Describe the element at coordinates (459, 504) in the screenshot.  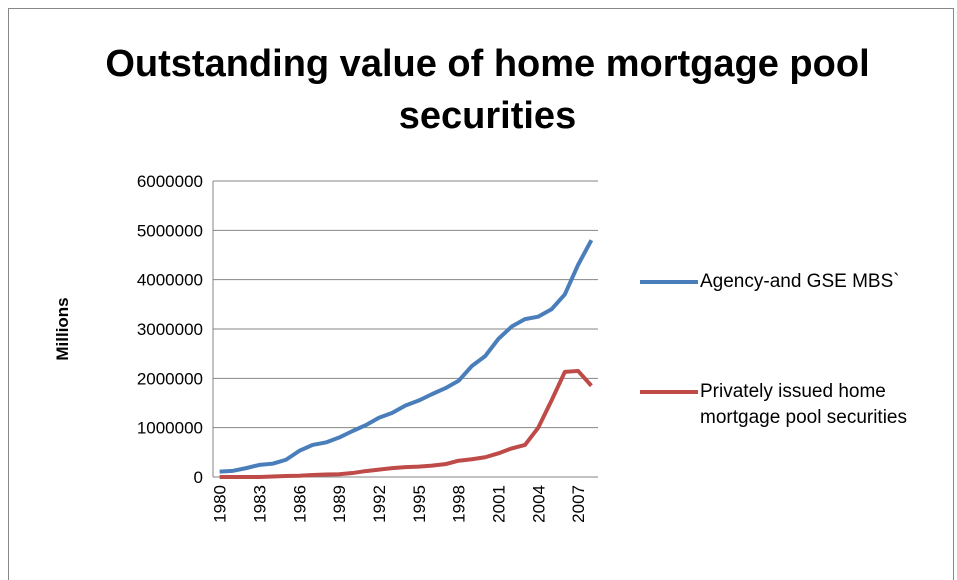
I see `x-tick-label: 1998` at that location.